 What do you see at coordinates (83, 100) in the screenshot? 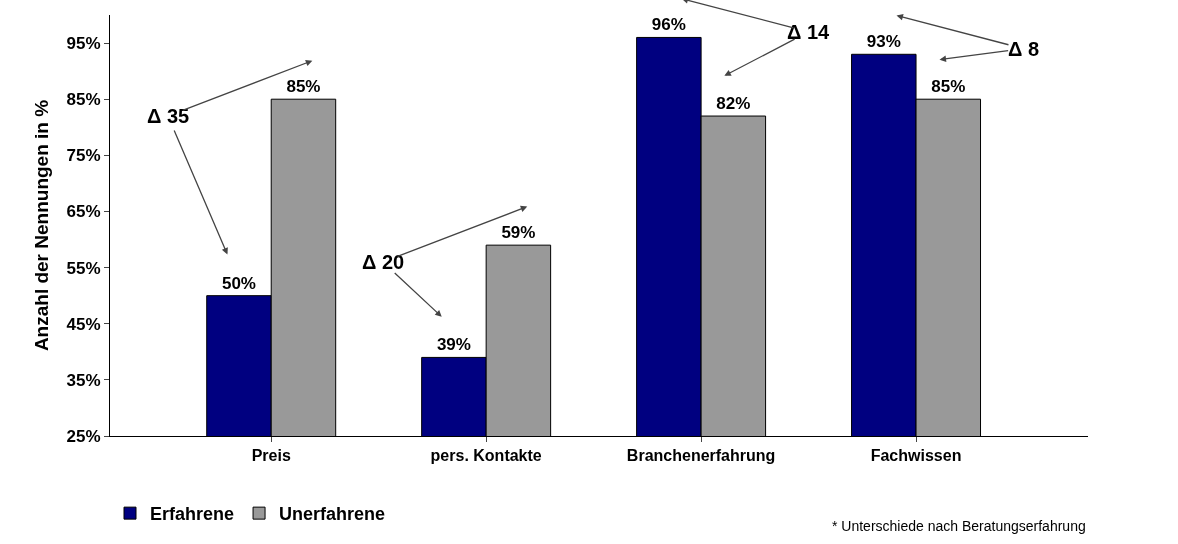
I see `y-tick-label: 85%` at bounding box center [83, 100].